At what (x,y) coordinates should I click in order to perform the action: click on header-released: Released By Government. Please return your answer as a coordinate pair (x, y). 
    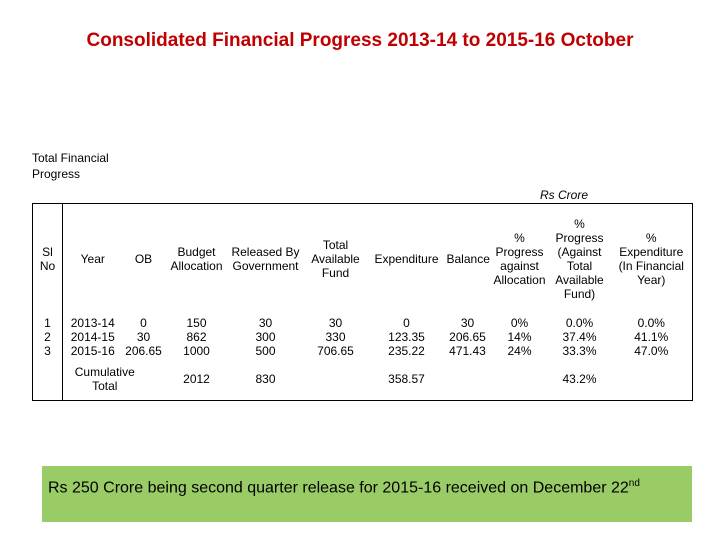
    Looking at the image, I should click on (265, 258).